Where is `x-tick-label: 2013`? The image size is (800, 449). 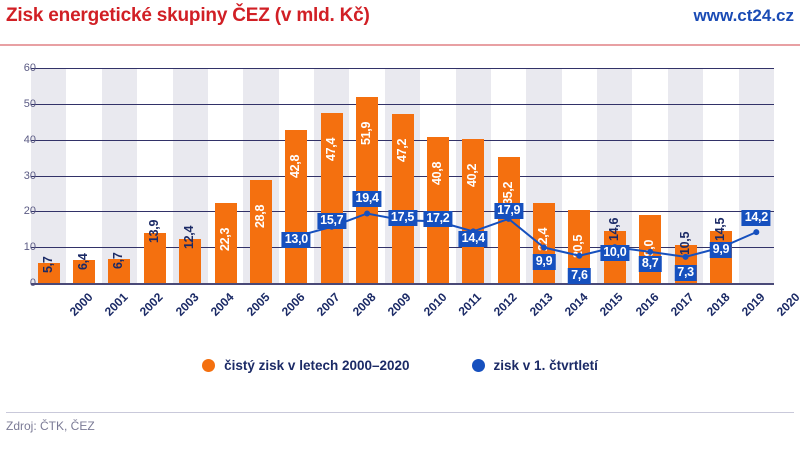
x-tick-label: 2013 is located at coordinates (541, 304).